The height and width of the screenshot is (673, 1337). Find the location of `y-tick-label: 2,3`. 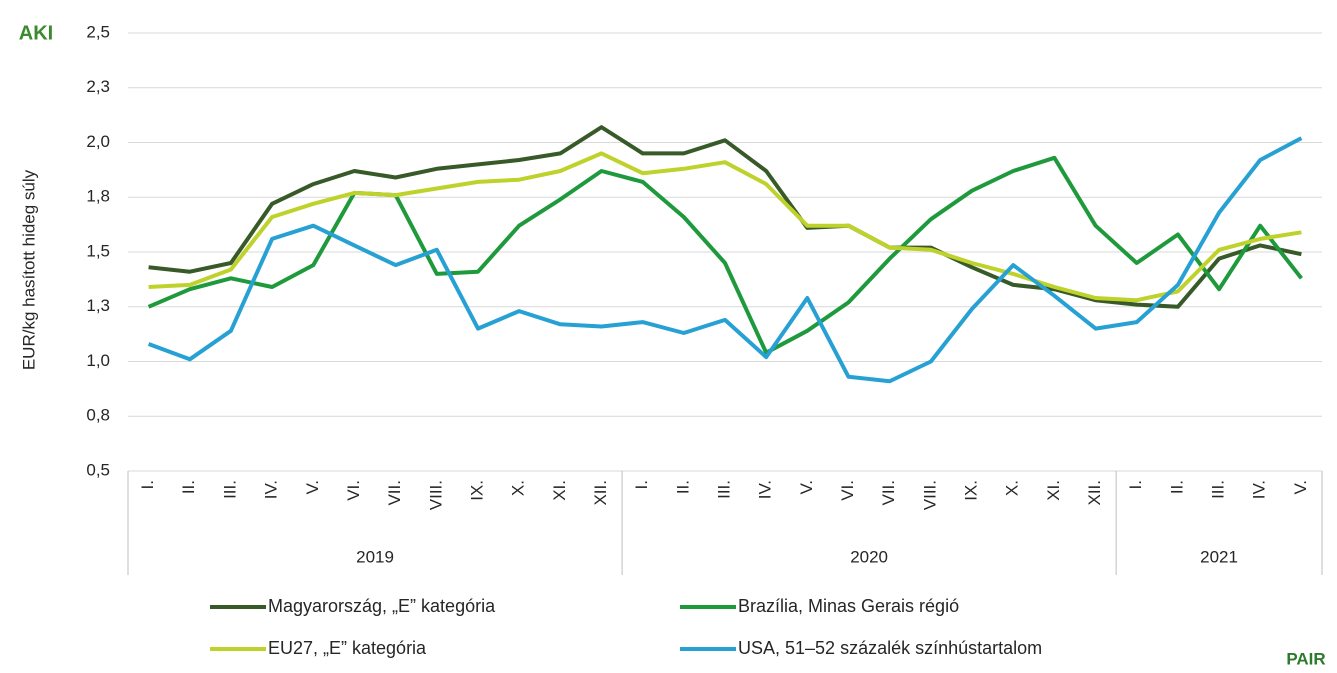

y-tick-label: 2,3 is located at coordinates (98, 86).